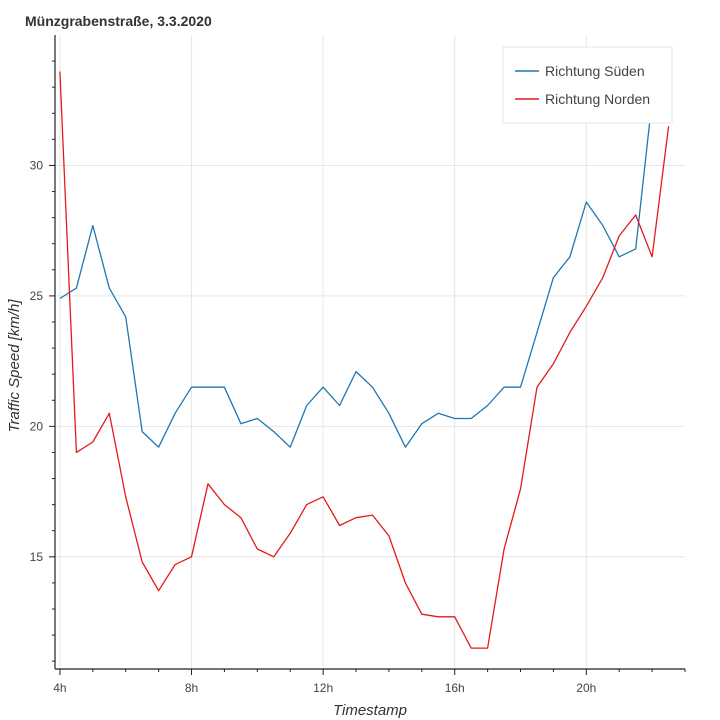  Describe the element at coordinates (37, 296) in the screenshot. I see `y-tick-label: 25` at that location.